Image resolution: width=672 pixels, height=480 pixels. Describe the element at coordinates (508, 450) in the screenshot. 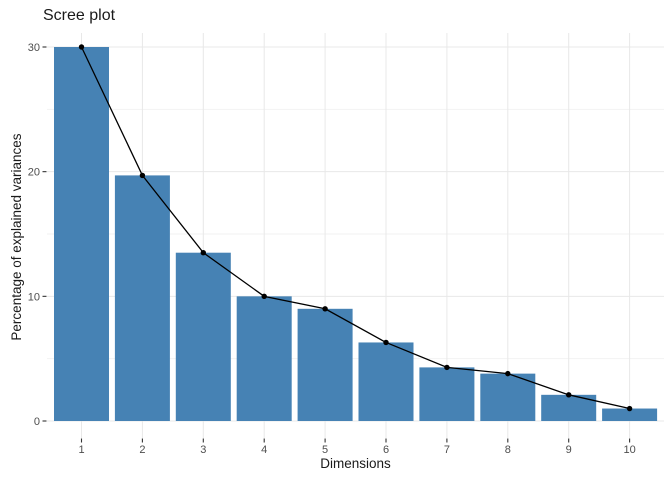

I see `x-tick-label: 8` at that location.